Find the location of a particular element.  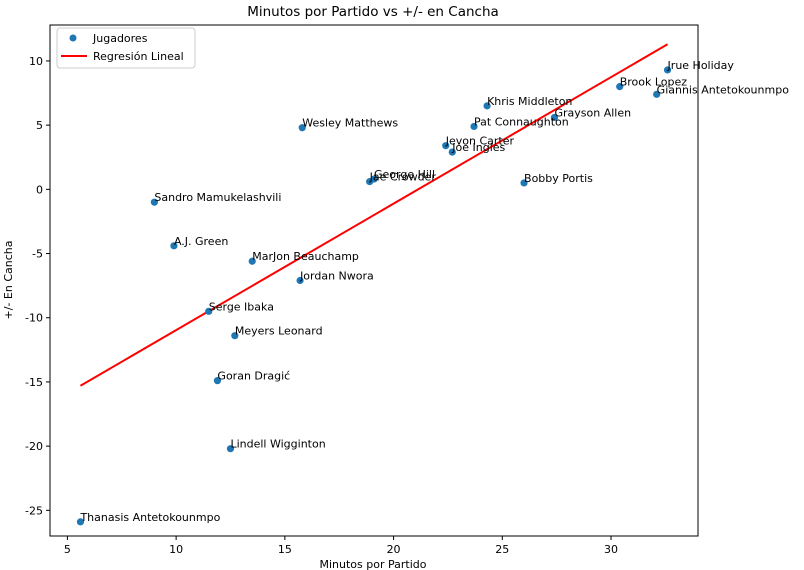

data-point-label: Jordan Nwora is located at coordinates (336, 276).